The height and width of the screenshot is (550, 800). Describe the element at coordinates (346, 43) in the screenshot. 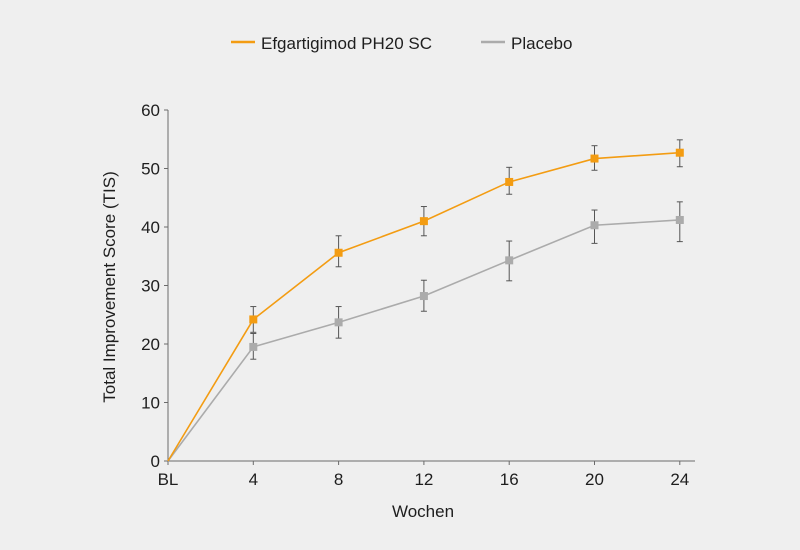

I see `legend-label-efgartigimod: Efgartigimod PH20 SC` at that location.